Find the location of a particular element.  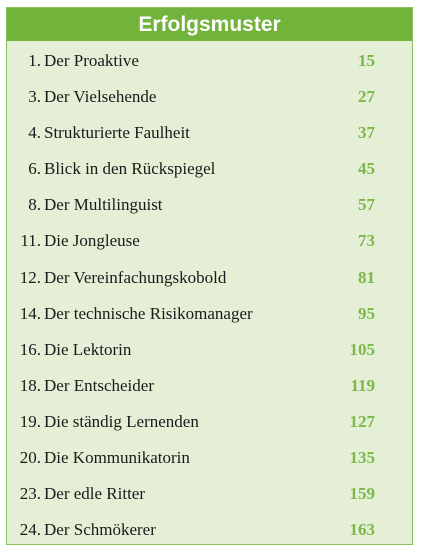

toc-title: Erfolgsmuster is located at coordinates (209, 24).